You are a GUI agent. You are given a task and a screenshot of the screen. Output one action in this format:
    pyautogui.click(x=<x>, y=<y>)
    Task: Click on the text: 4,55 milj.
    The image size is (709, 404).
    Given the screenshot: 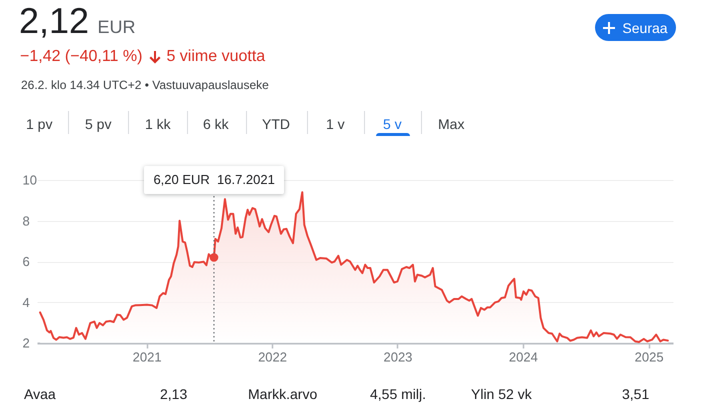 What is the action you would take?
    pyautogui.click(x=398, y=394)
    